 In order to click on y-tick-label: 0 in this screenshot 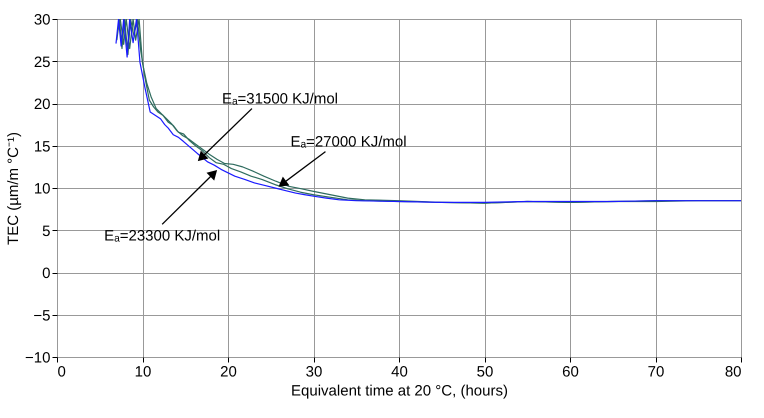, I will do `click(46, 273)`.